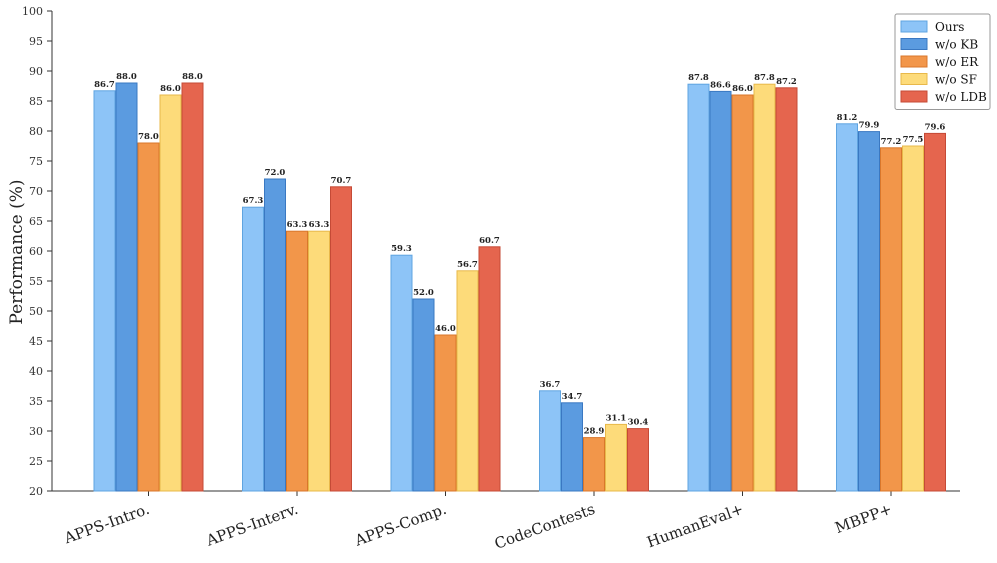  I want to click on bar-value-label: 28.9, so click(594, 432).